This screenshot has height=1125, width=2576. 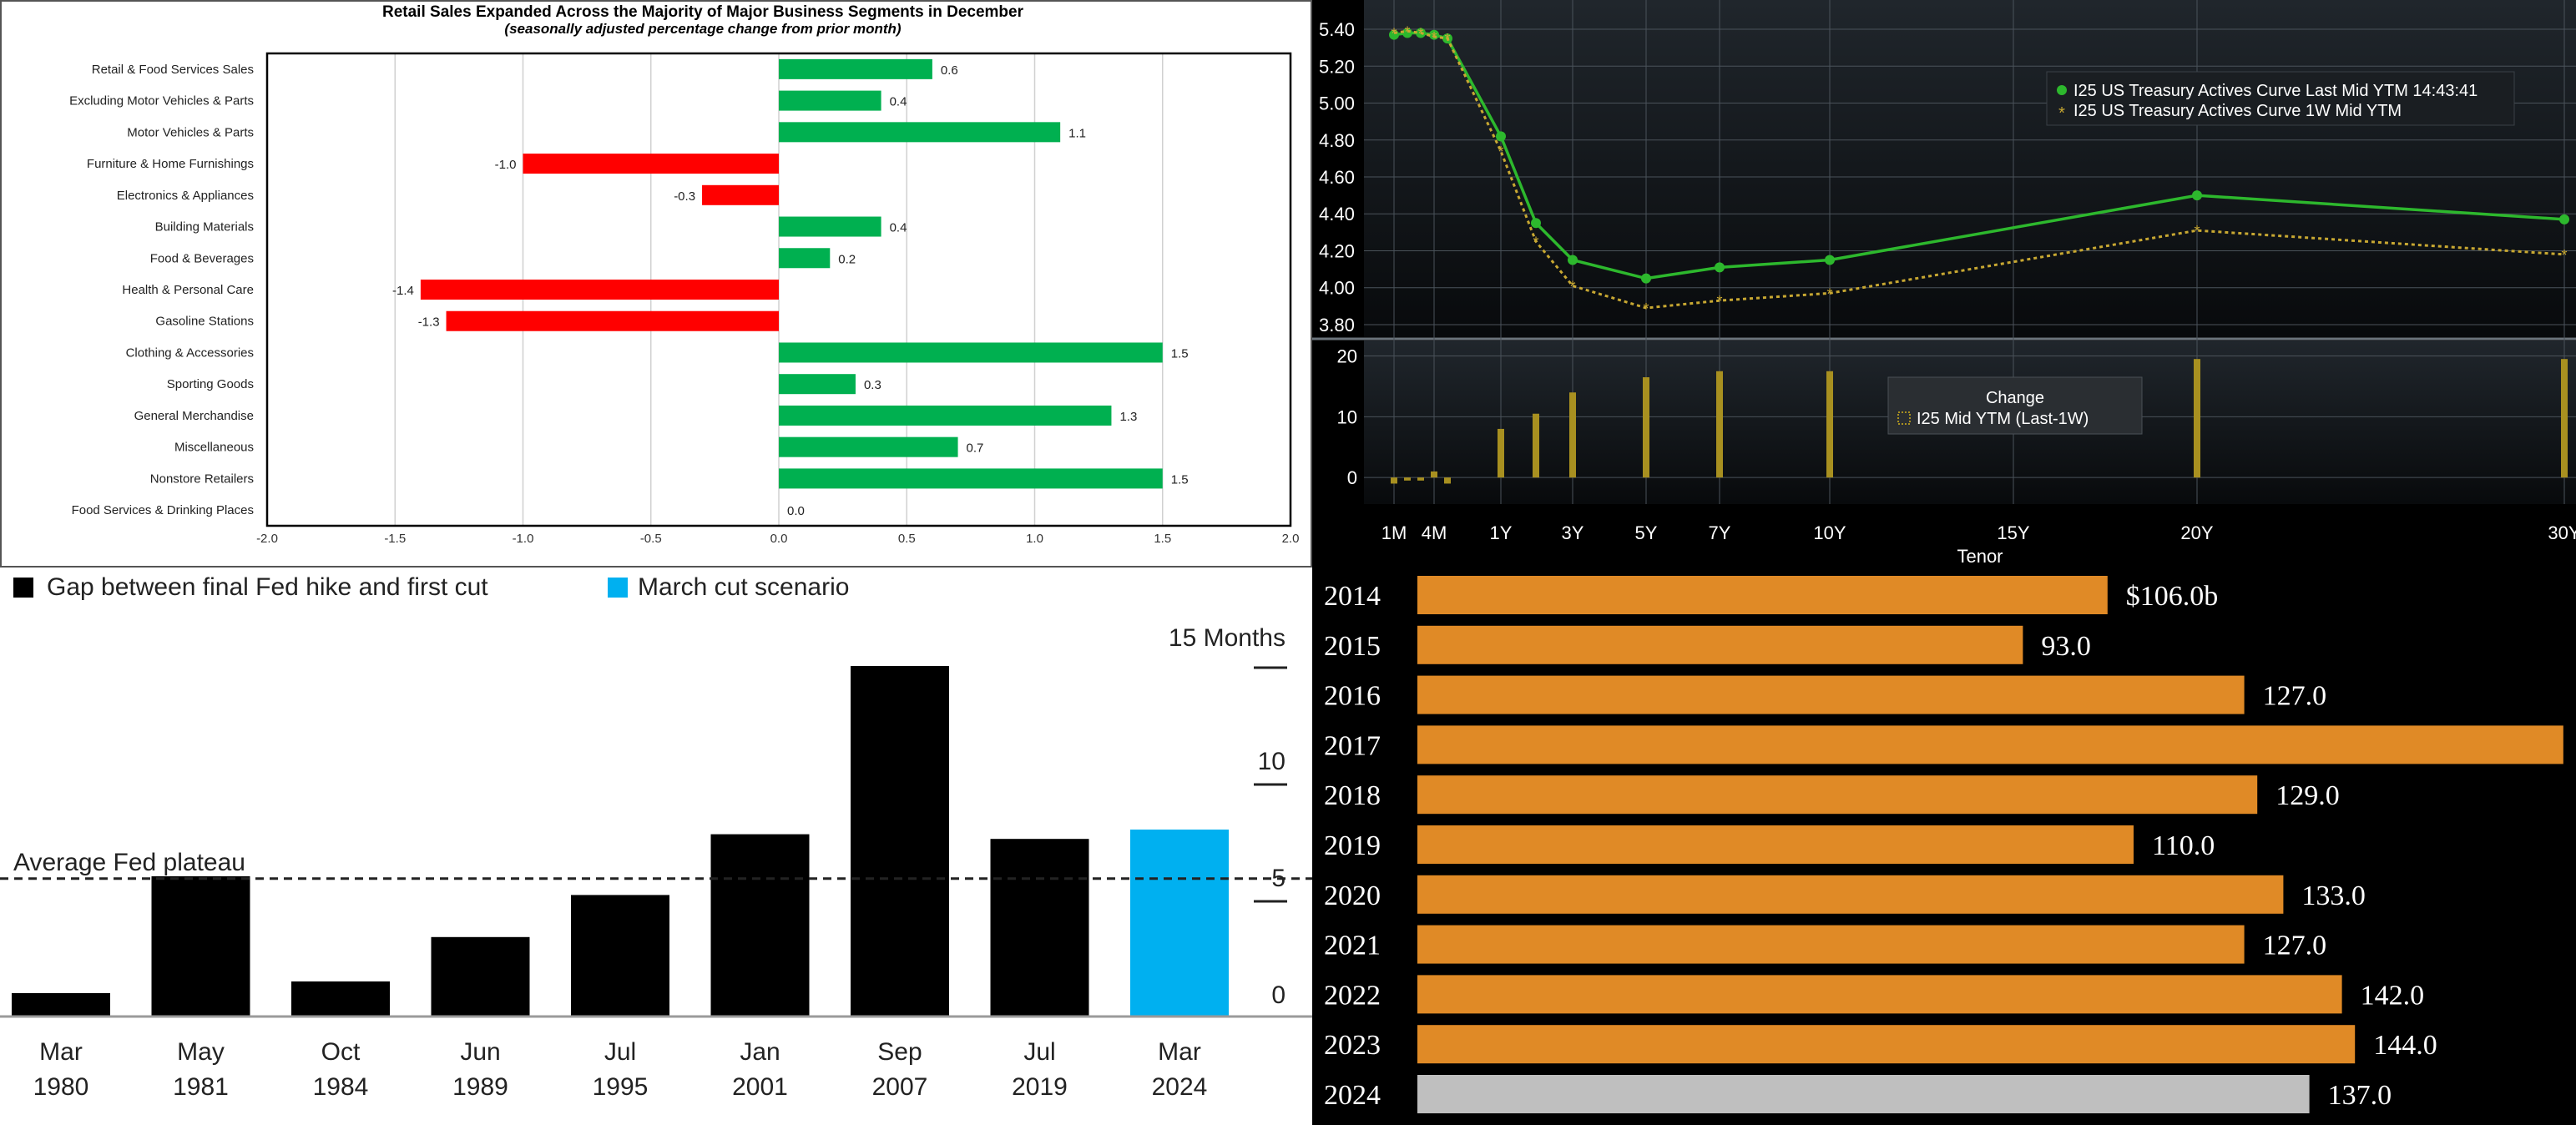 I want to click on x-tick-label: 1M, so click(x=1394, y=532).